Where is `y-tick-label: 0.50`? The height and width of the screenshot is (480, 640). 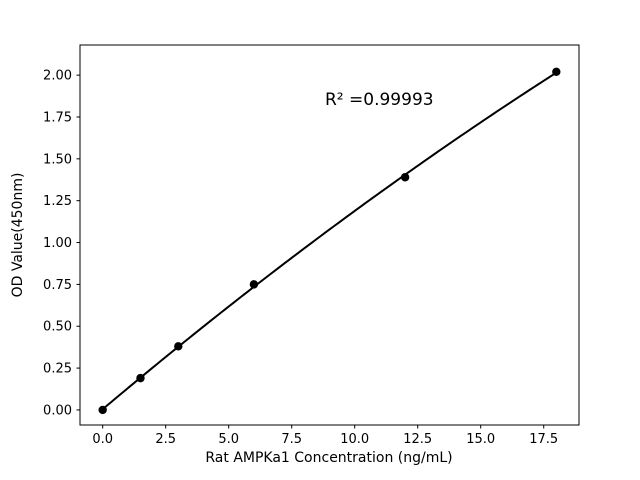
y-tick-label: 0.50 is located at coordinates (57, 327).